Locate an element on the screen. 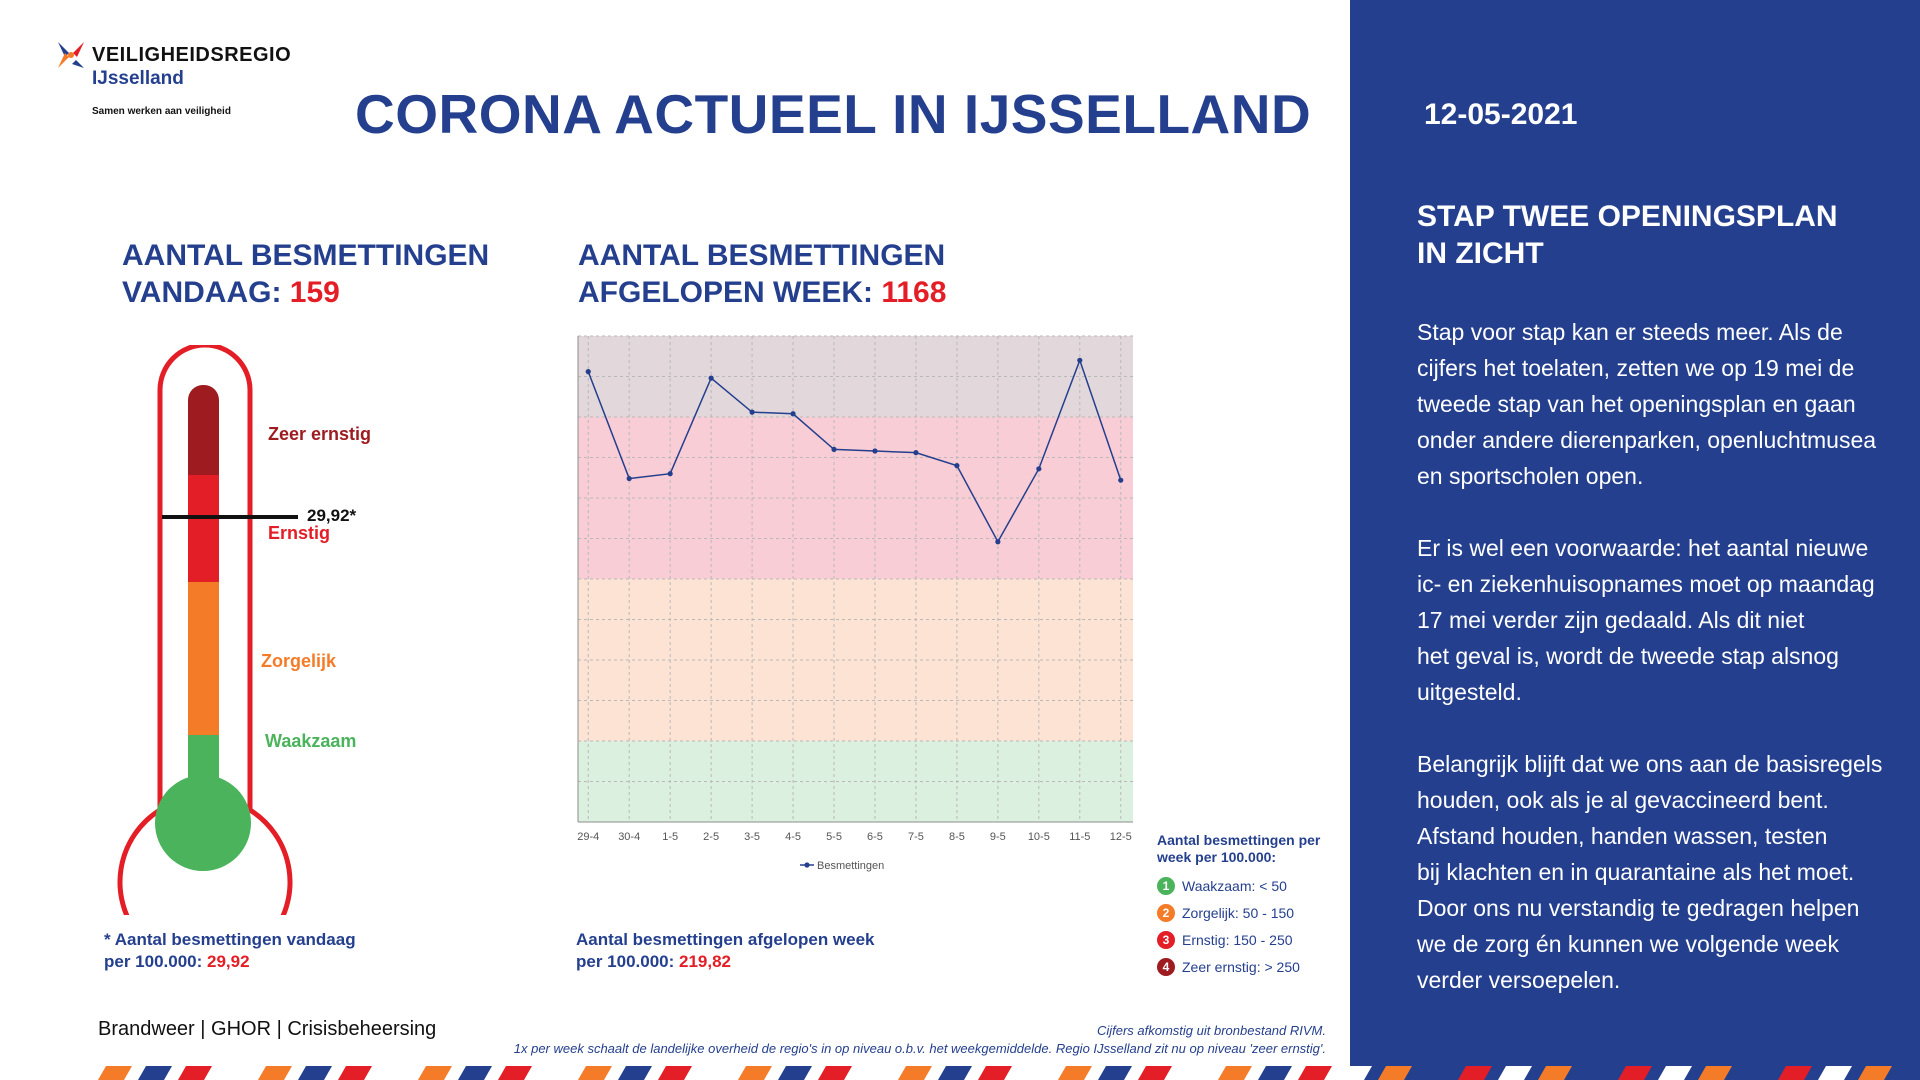 The image size is (1920, 1080). logo-subtitle: IJsselland is located at coordinates (138, 78).